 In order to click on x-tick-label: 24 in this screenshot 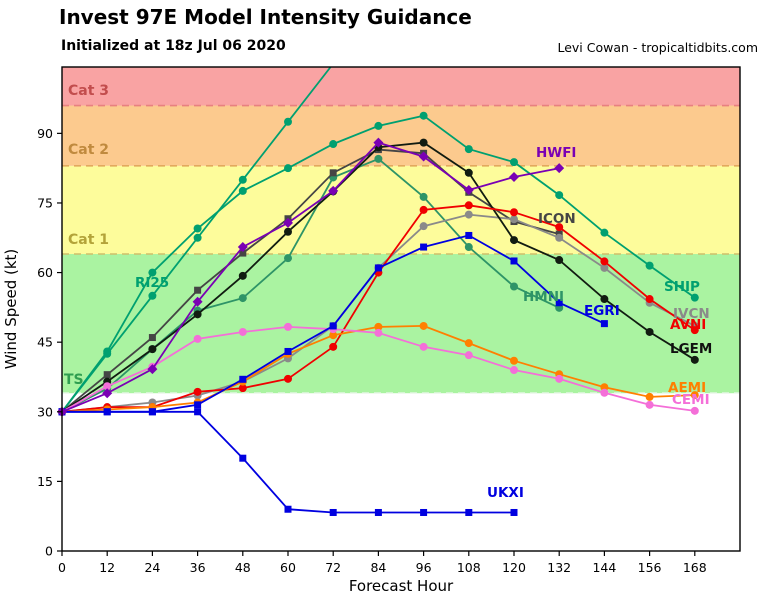, I will do `click(152, 567)`.